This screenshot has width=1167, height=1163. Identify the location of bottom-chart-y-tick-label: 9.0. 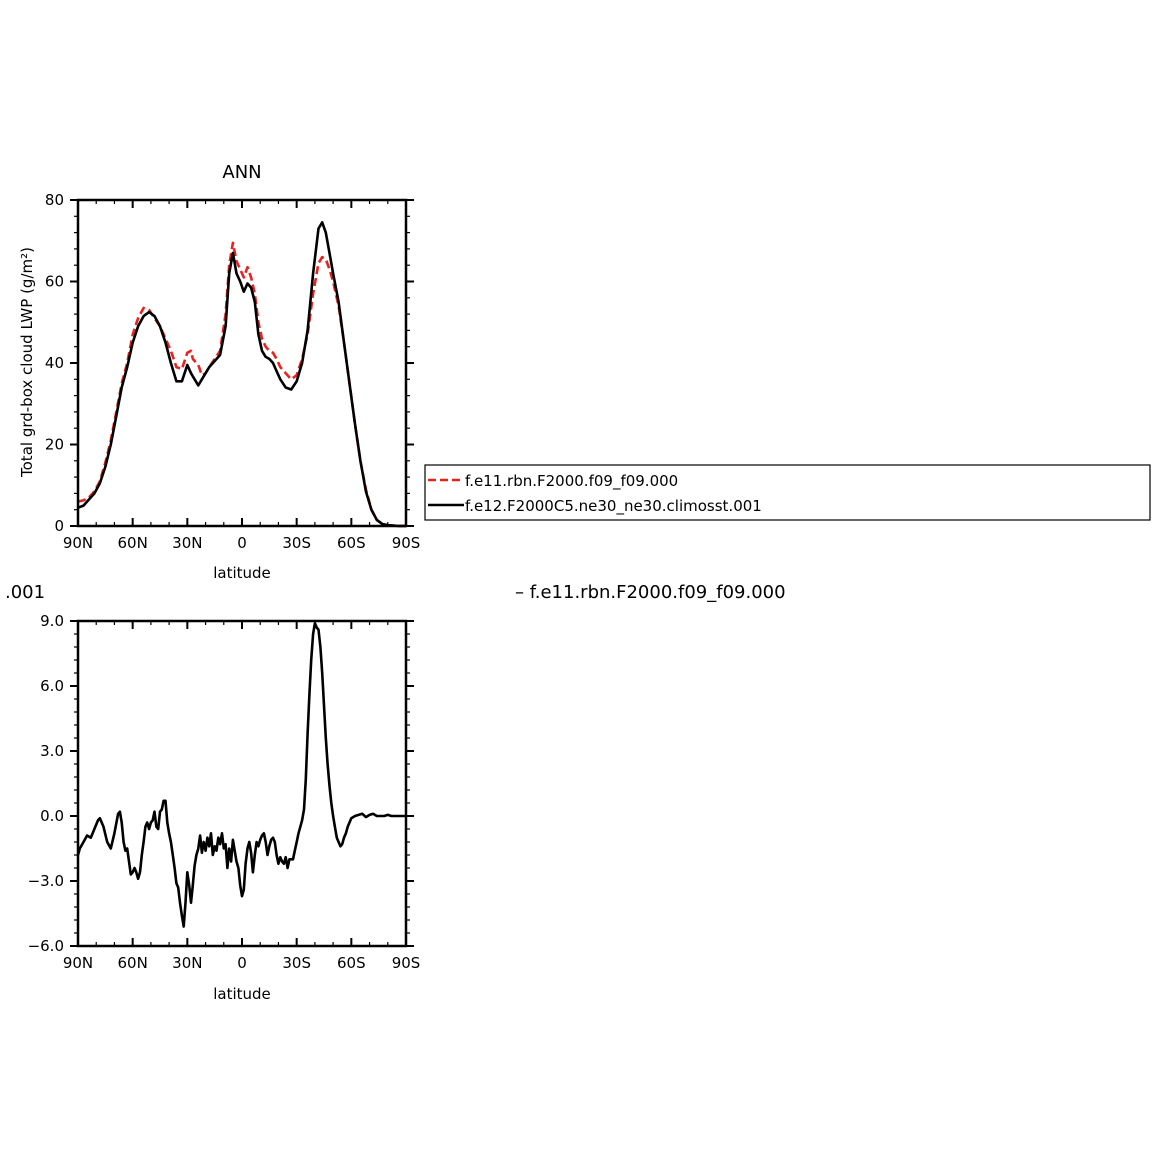
(52, 621).